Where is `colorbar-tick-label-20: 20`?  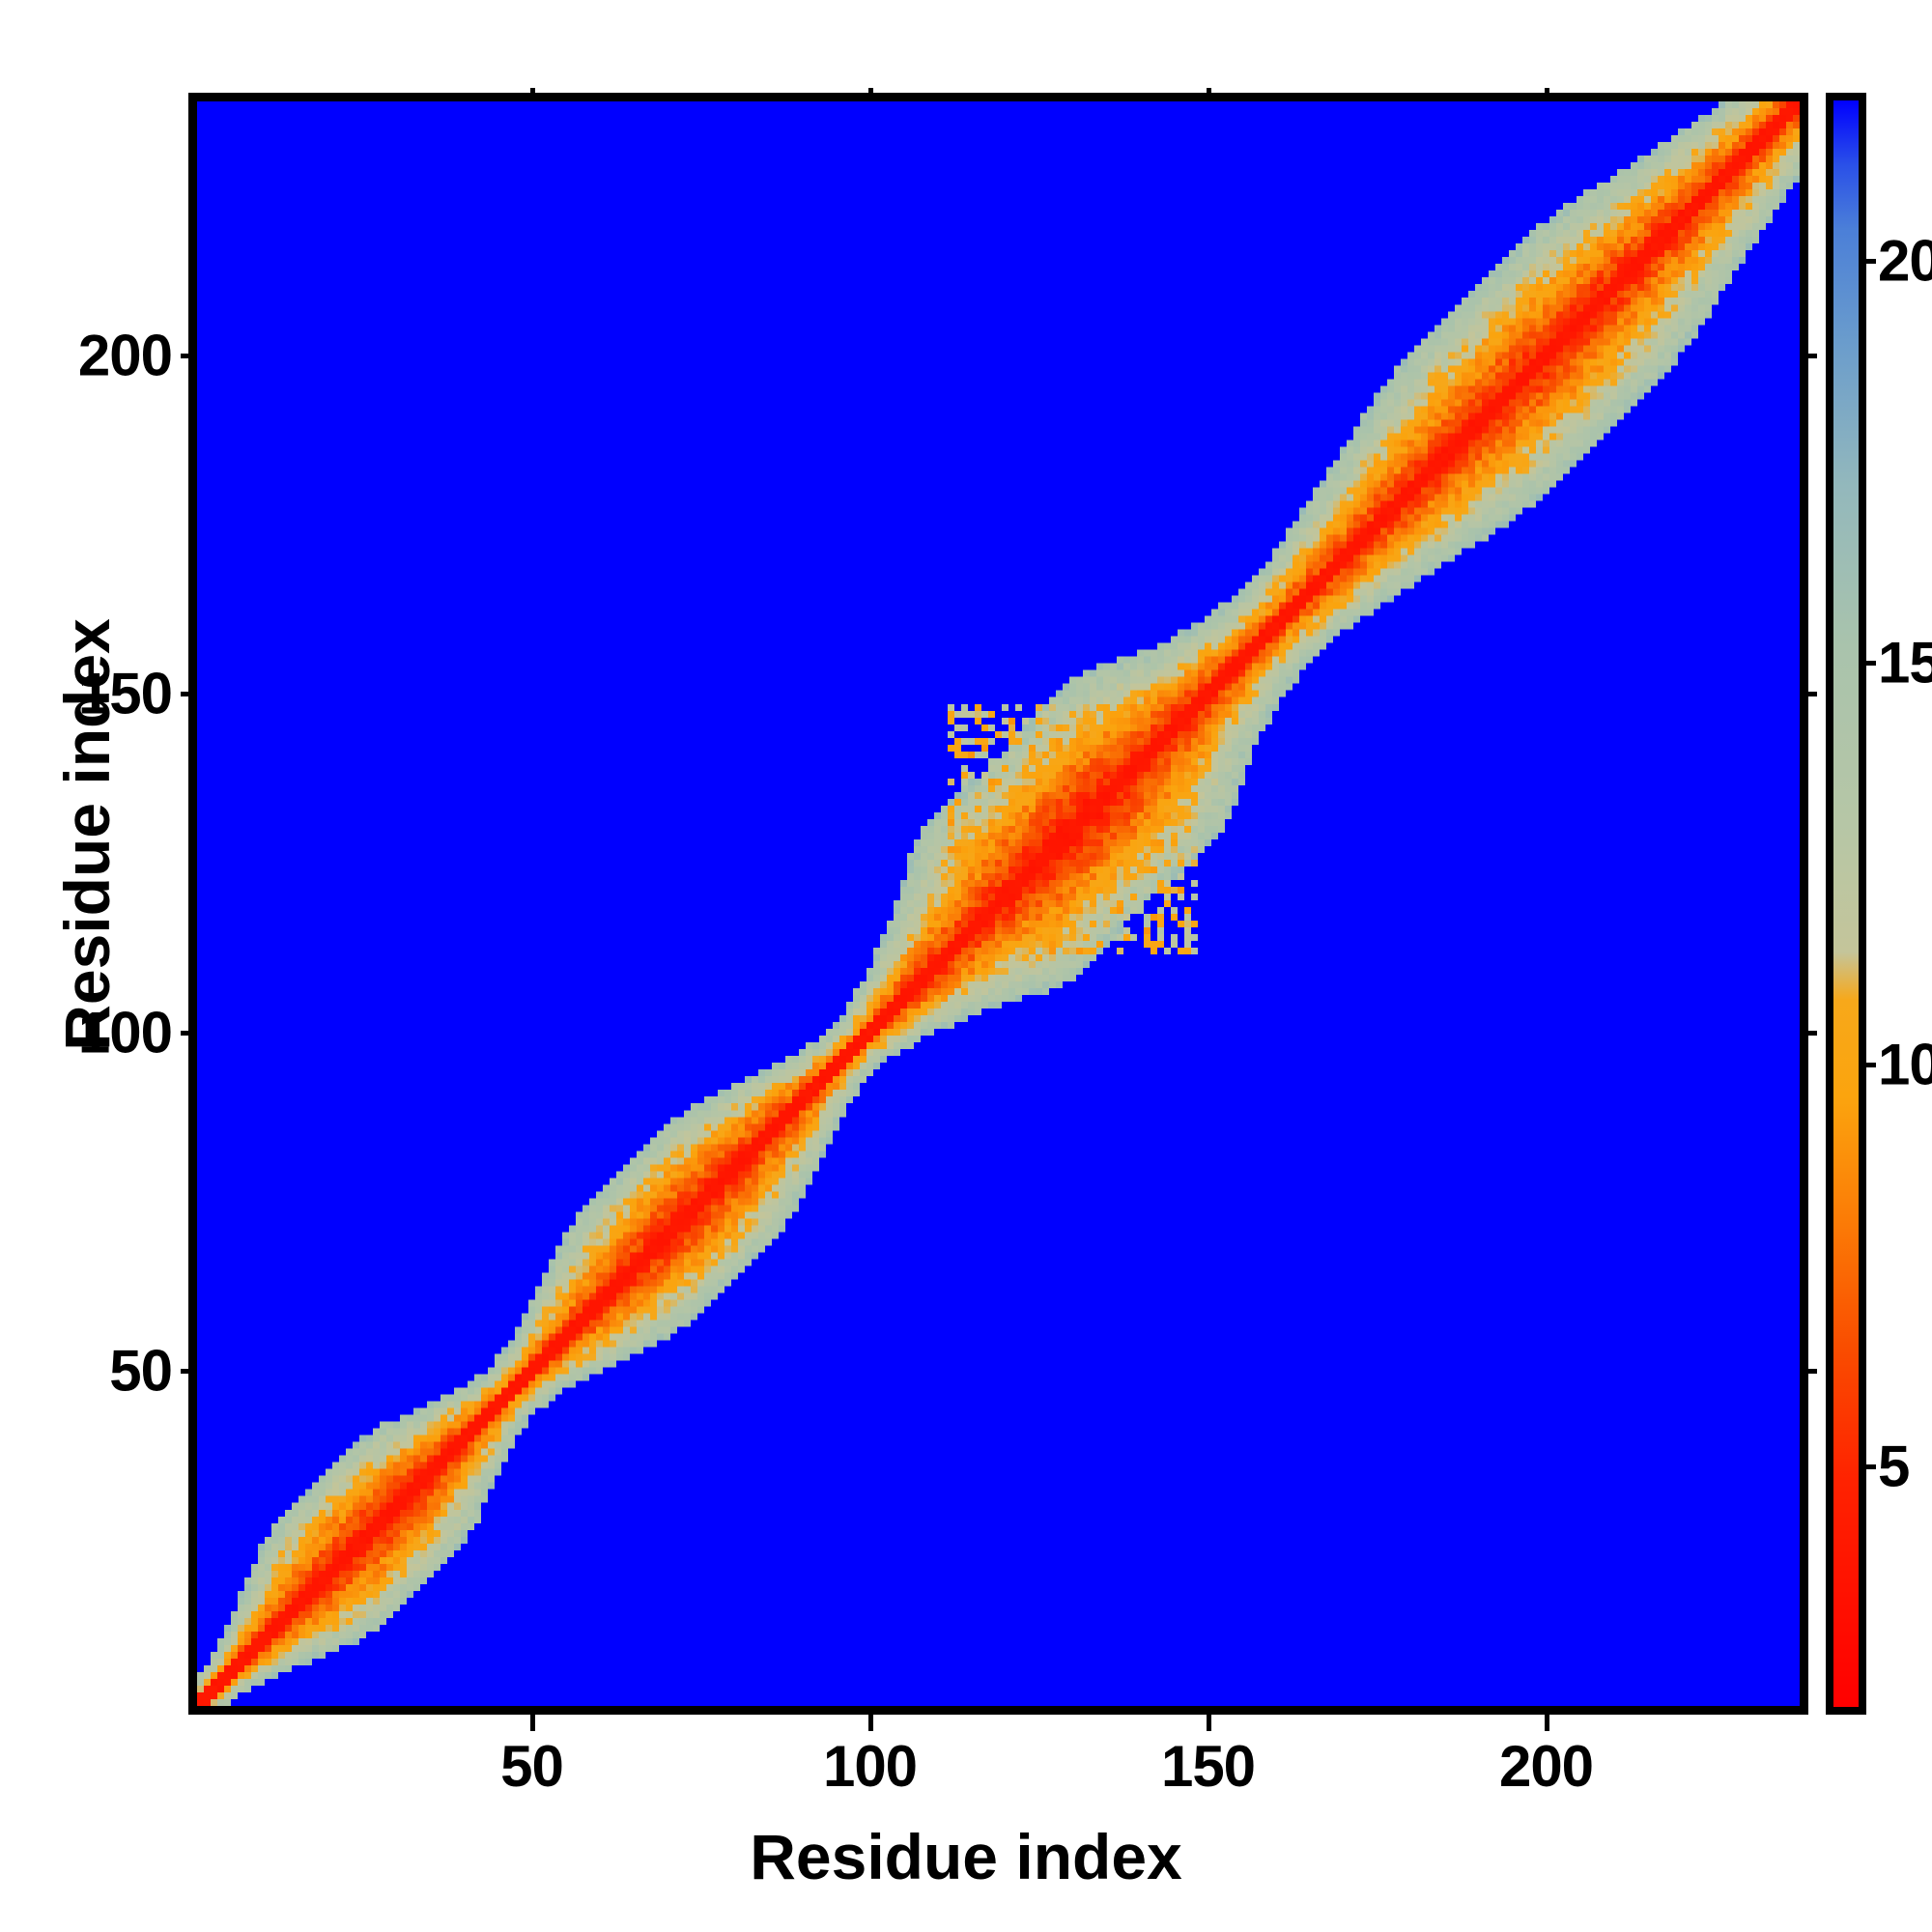 colorbar-tick-label-20: 20 is located at coordinates (1905, 261).